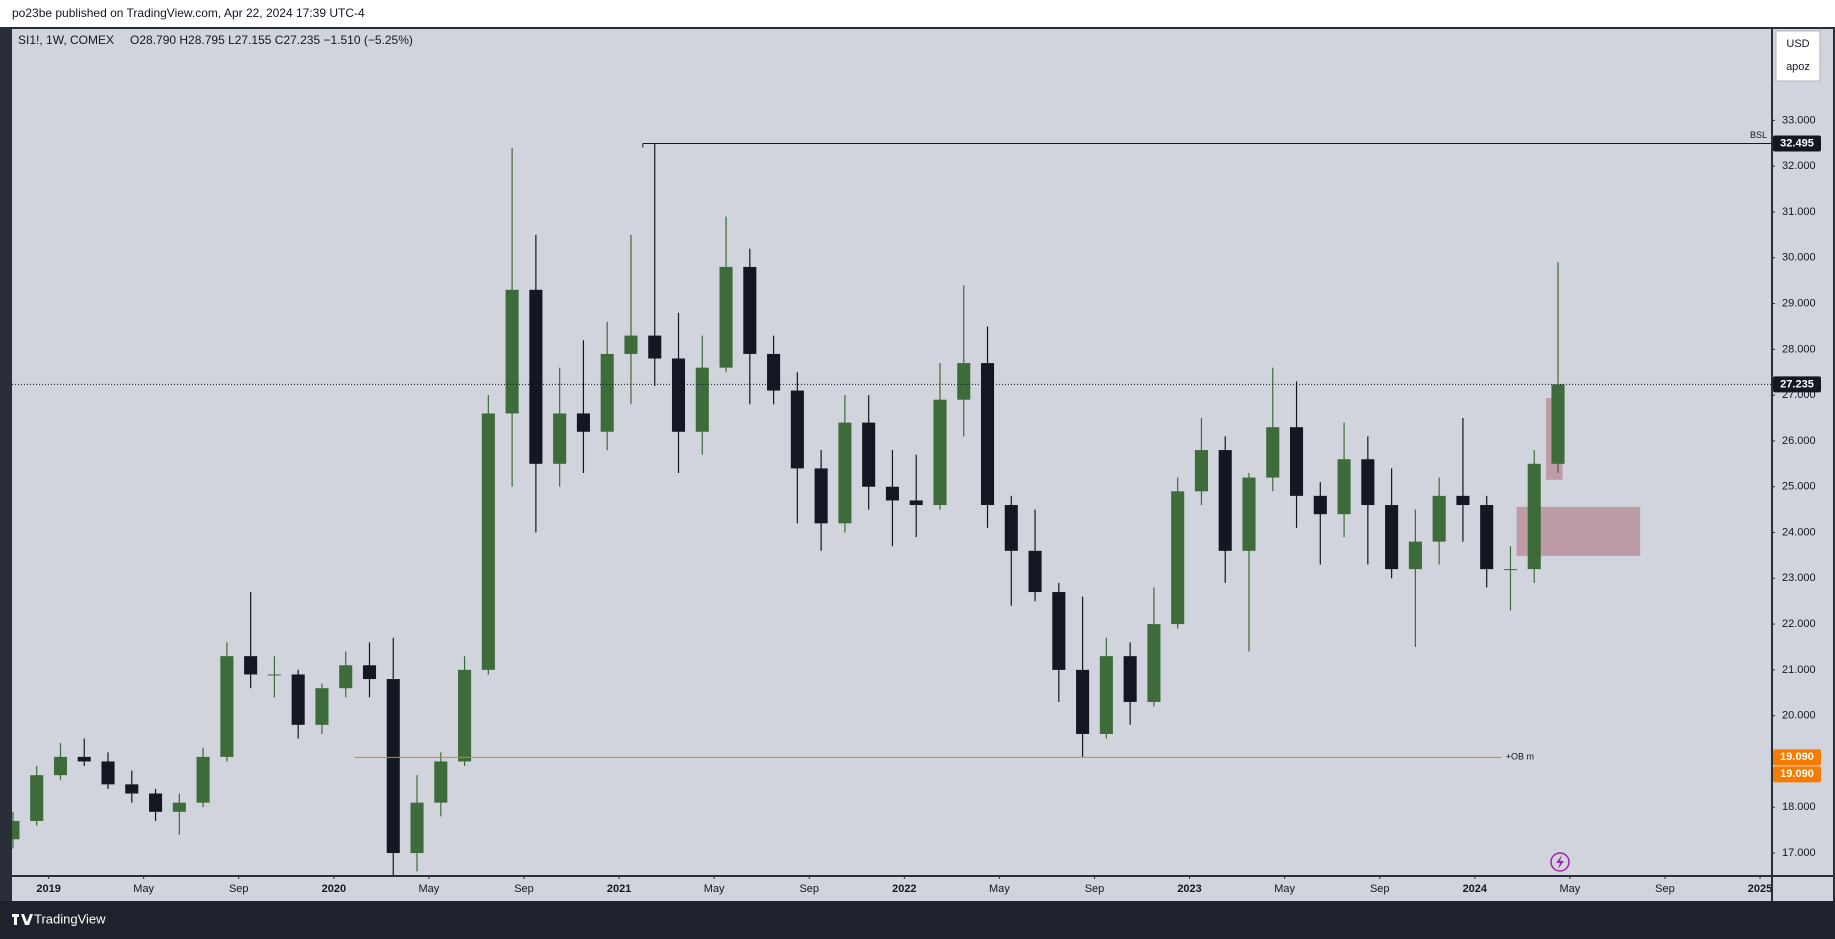  I want to click on y-tick-label: 30.000, so click(1799, 258).